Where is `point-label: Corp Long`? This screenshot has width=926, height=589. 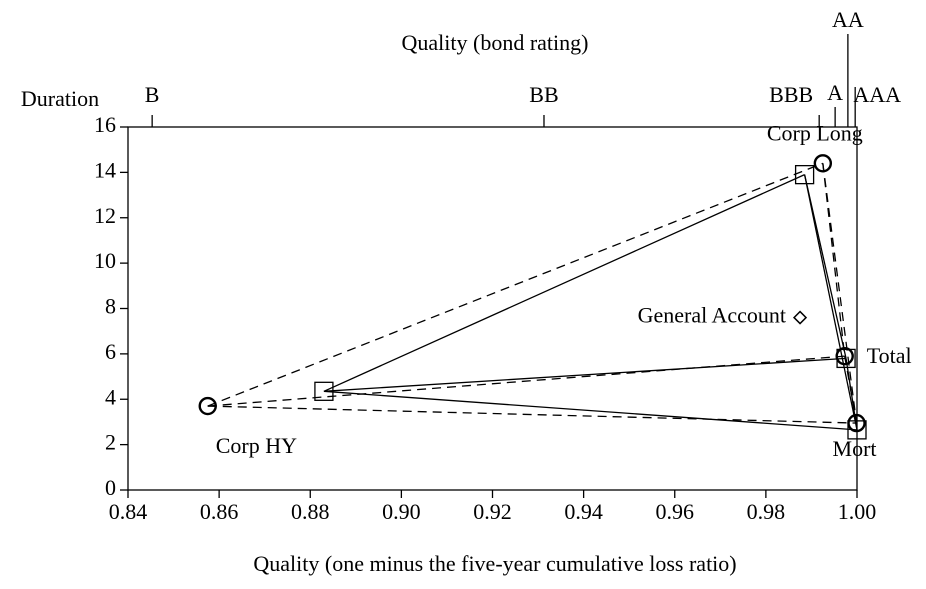 point-label: Corp Long is located at coordinates (815, 132).